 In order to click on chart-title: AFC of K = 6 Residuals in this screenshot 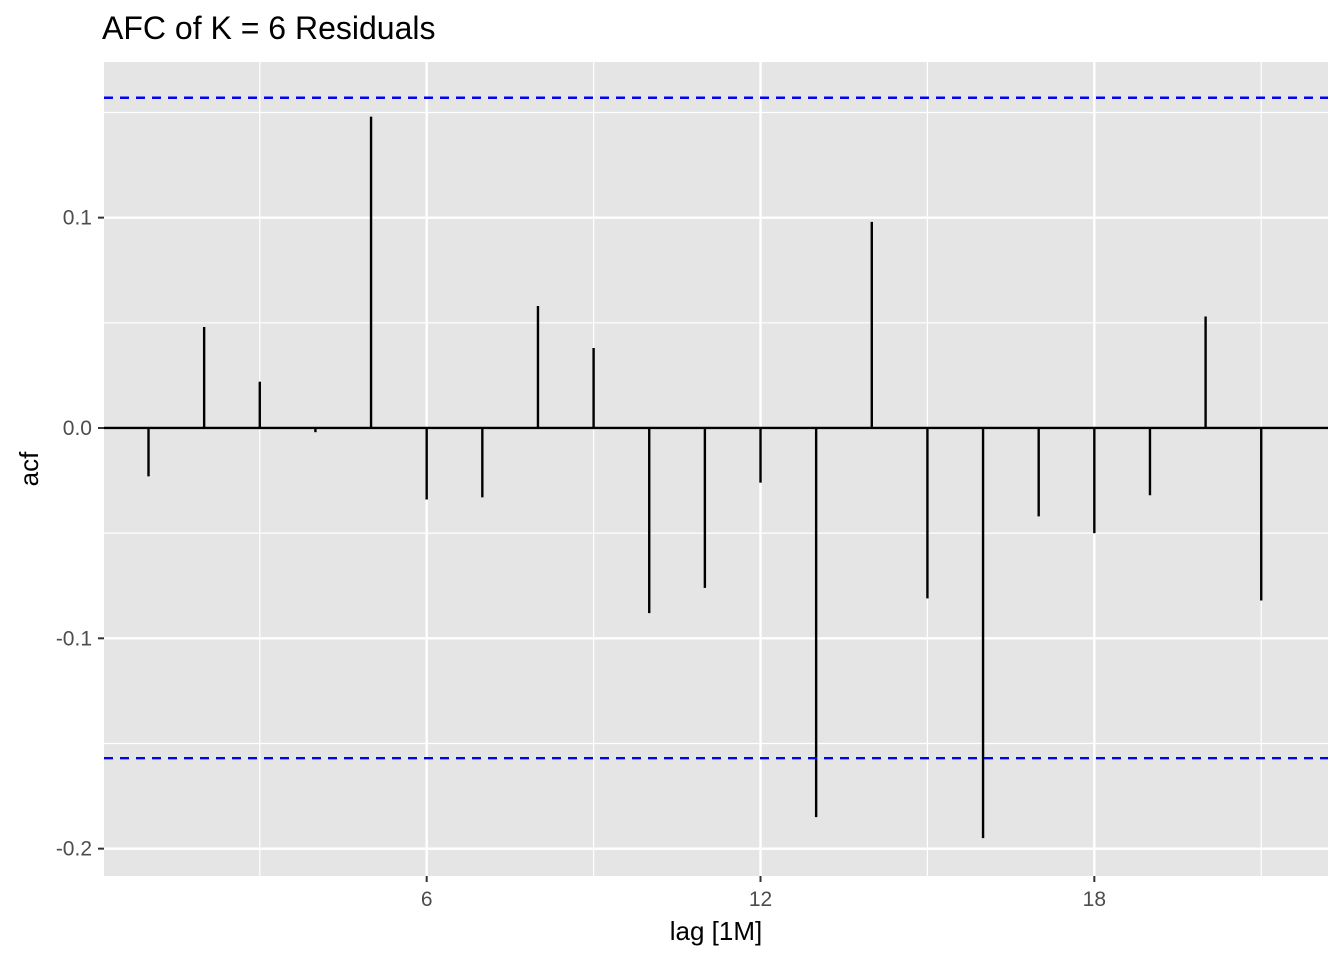, I will do `click(268, 28)`.